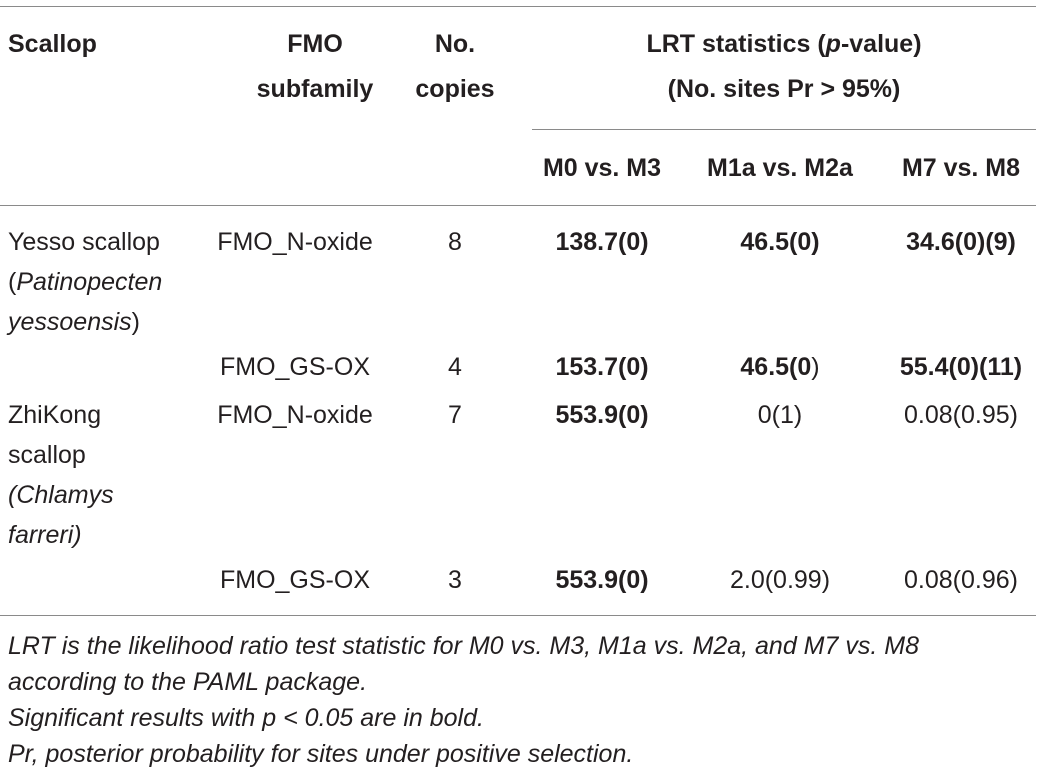 The image size is (1041, 777). I want to click on row4-m1am2a: 2.0(0.99), so click(780, 580).